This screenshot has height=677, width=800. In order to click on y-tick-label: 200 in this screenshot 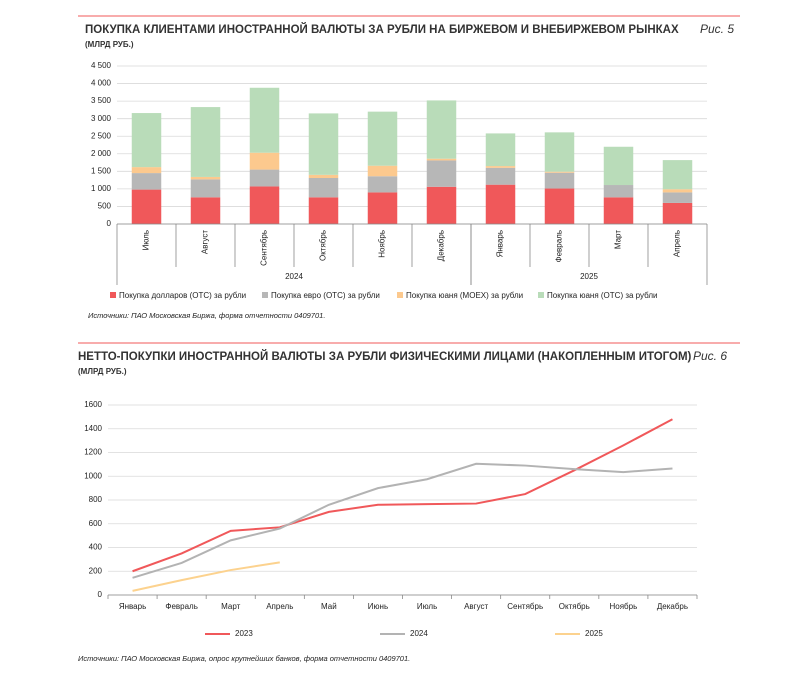, I will do `click(96, 570)`.